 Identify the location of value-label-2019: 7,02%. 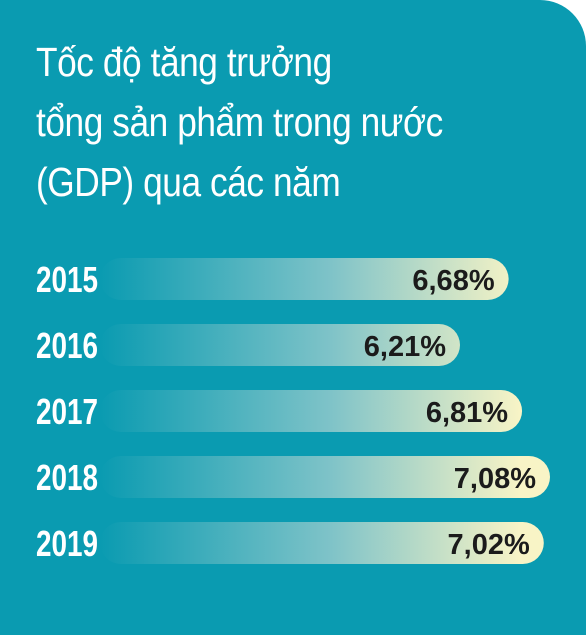
(489, 545).